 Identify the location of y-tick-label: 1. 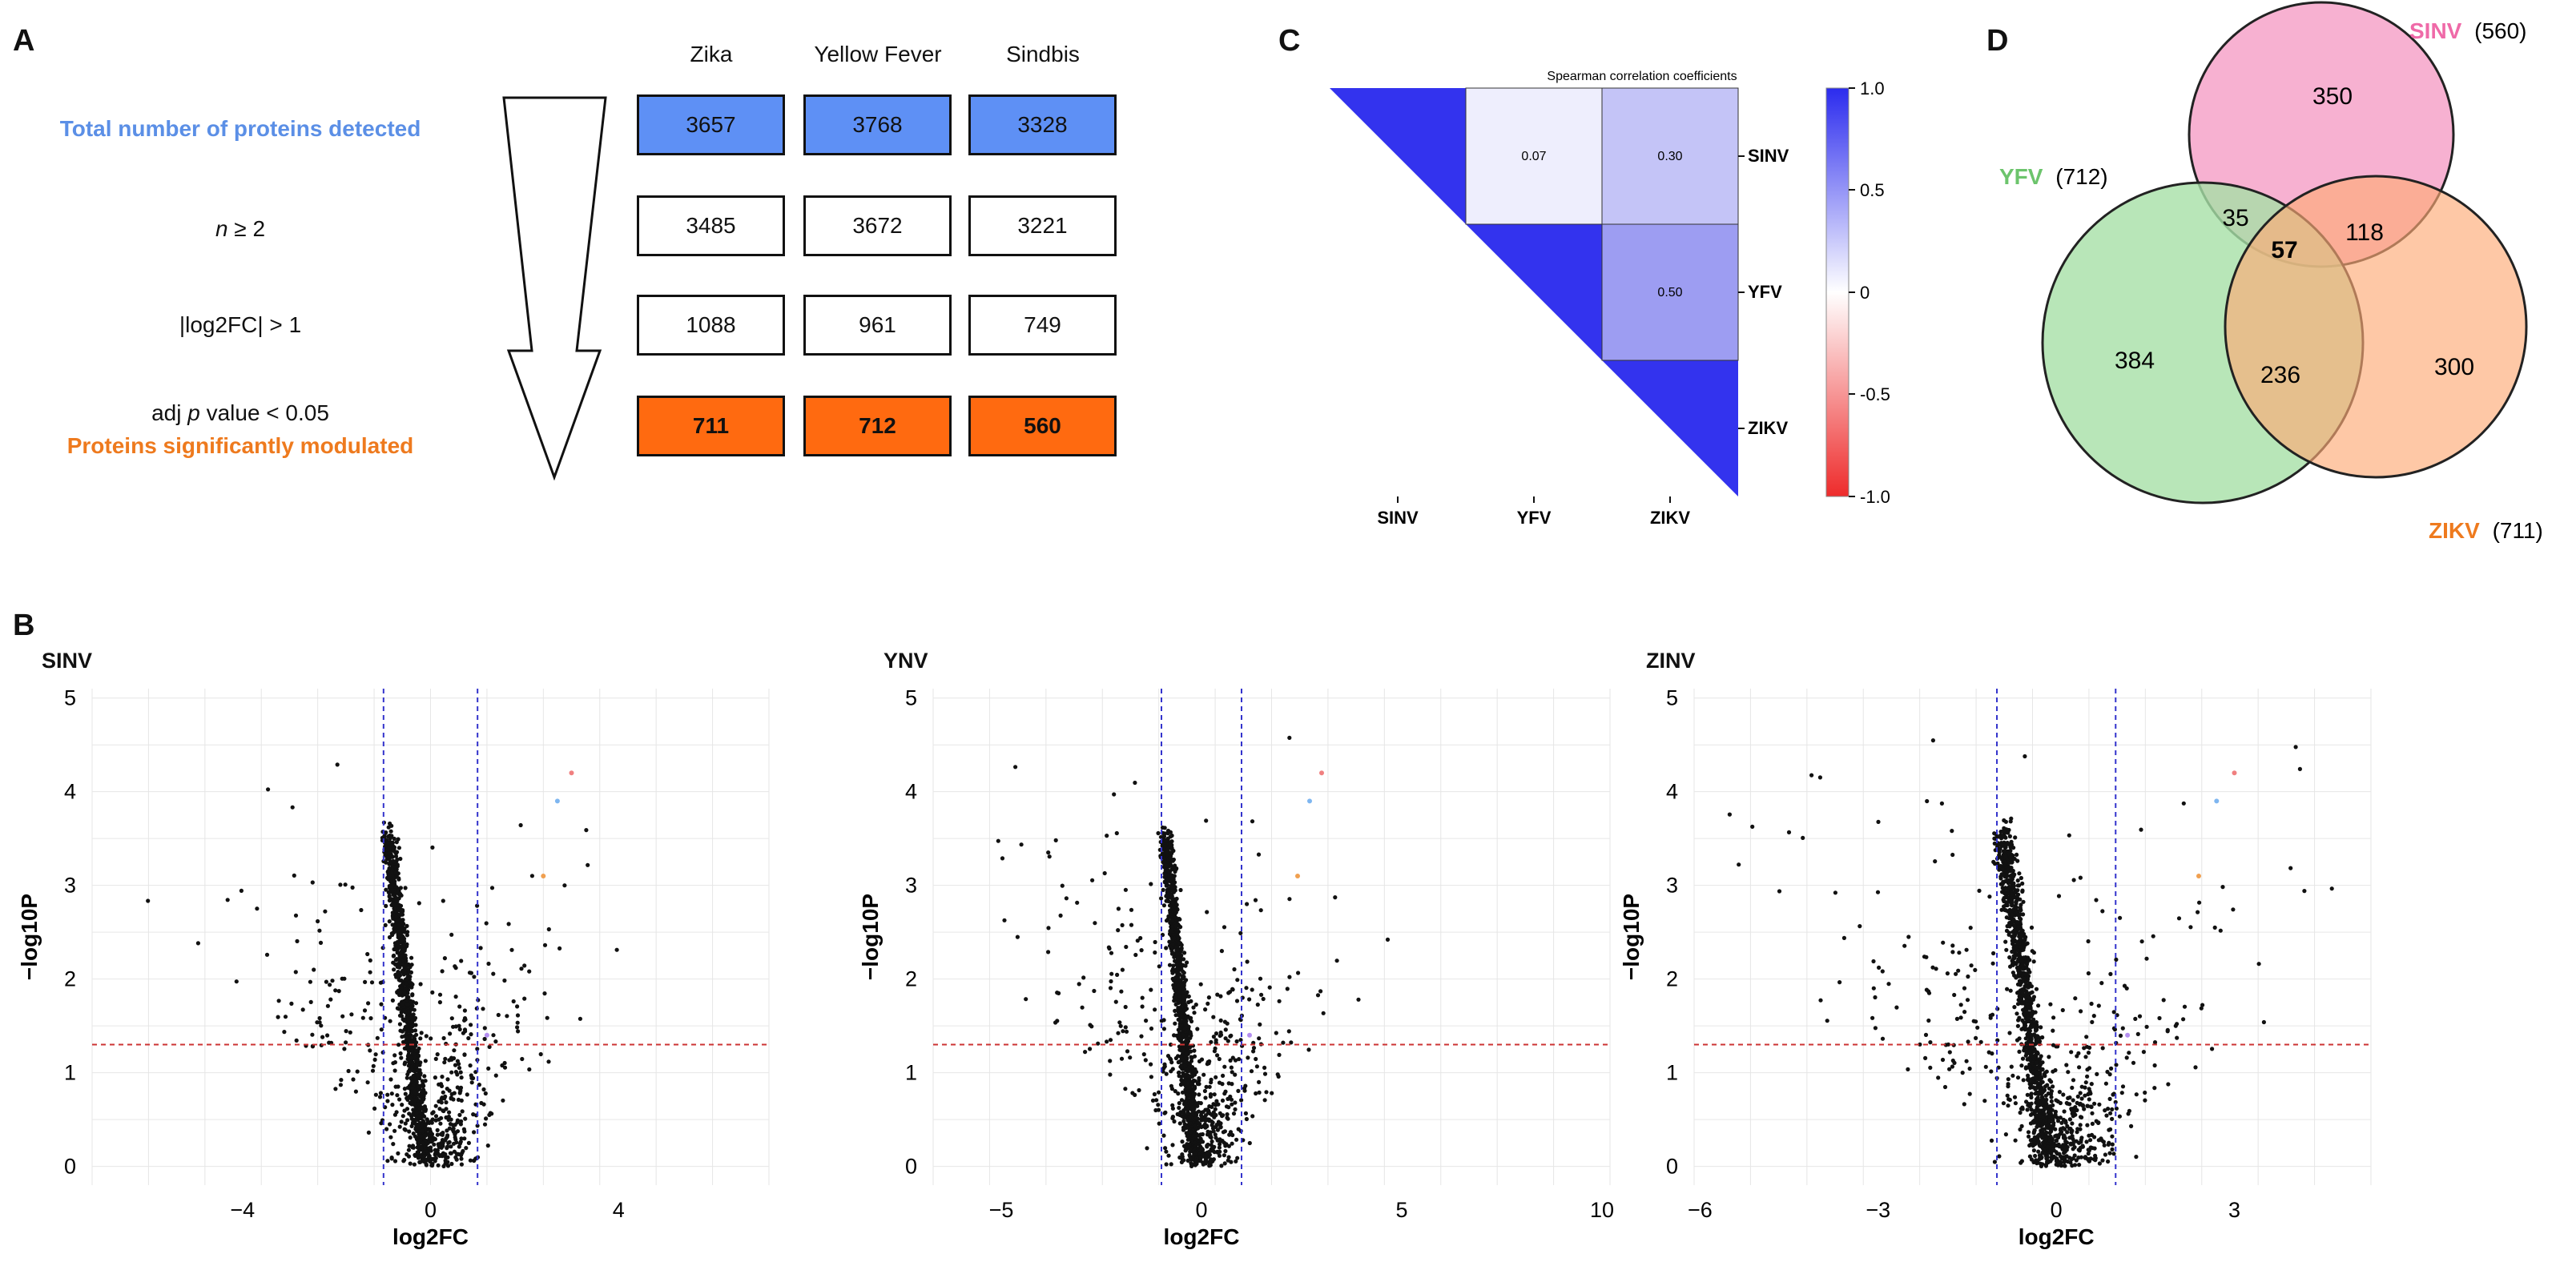
(1672, 1073).